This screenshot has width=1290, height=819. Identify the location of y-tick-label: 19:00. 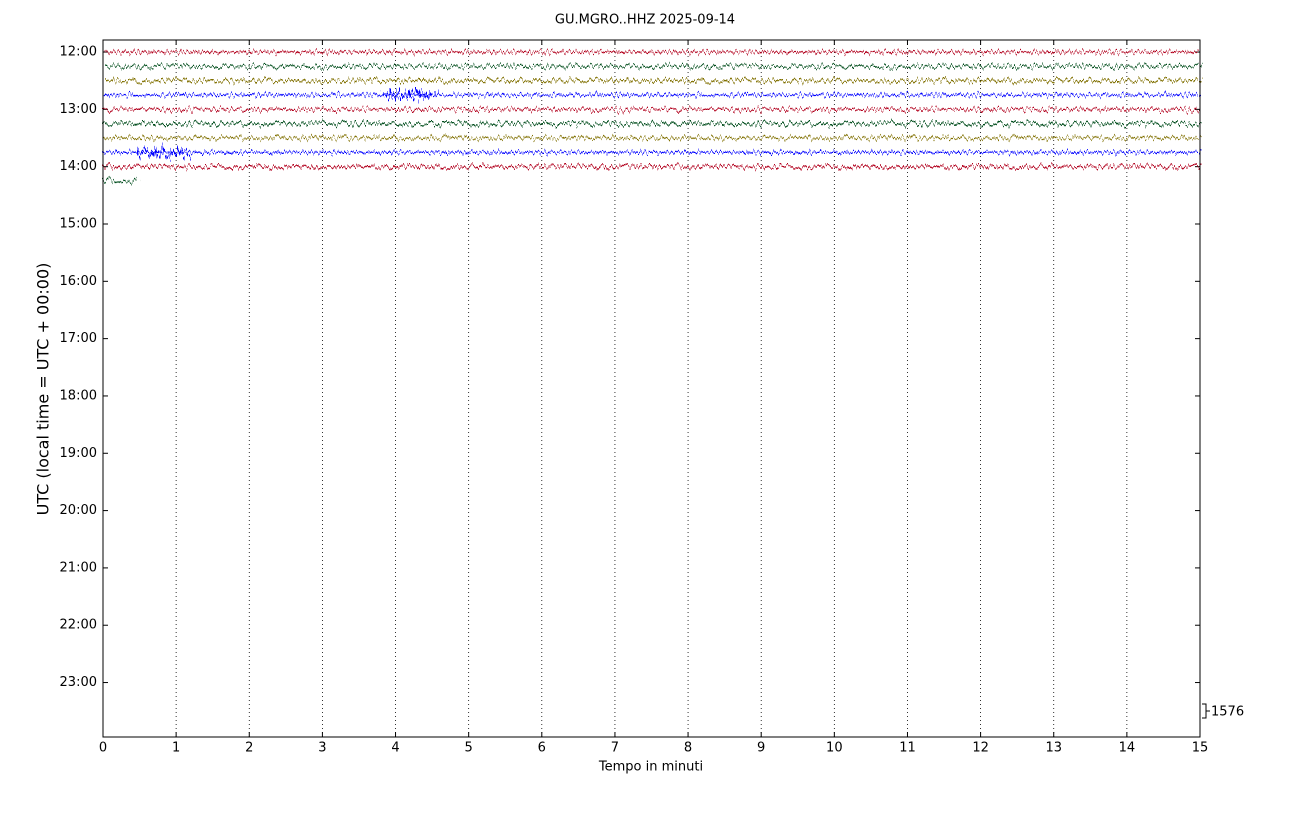
(78, 453).